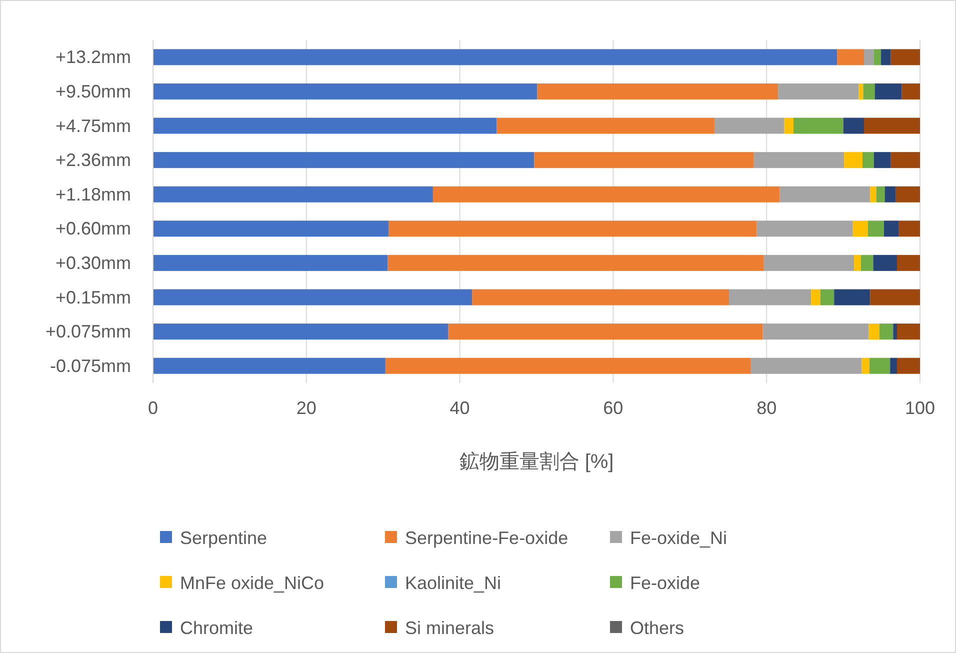  What do you see at coordinates (93, 228) in the screenshot?
I see `y-tick-label: +0.60mm` at bounding box center [93, 228].